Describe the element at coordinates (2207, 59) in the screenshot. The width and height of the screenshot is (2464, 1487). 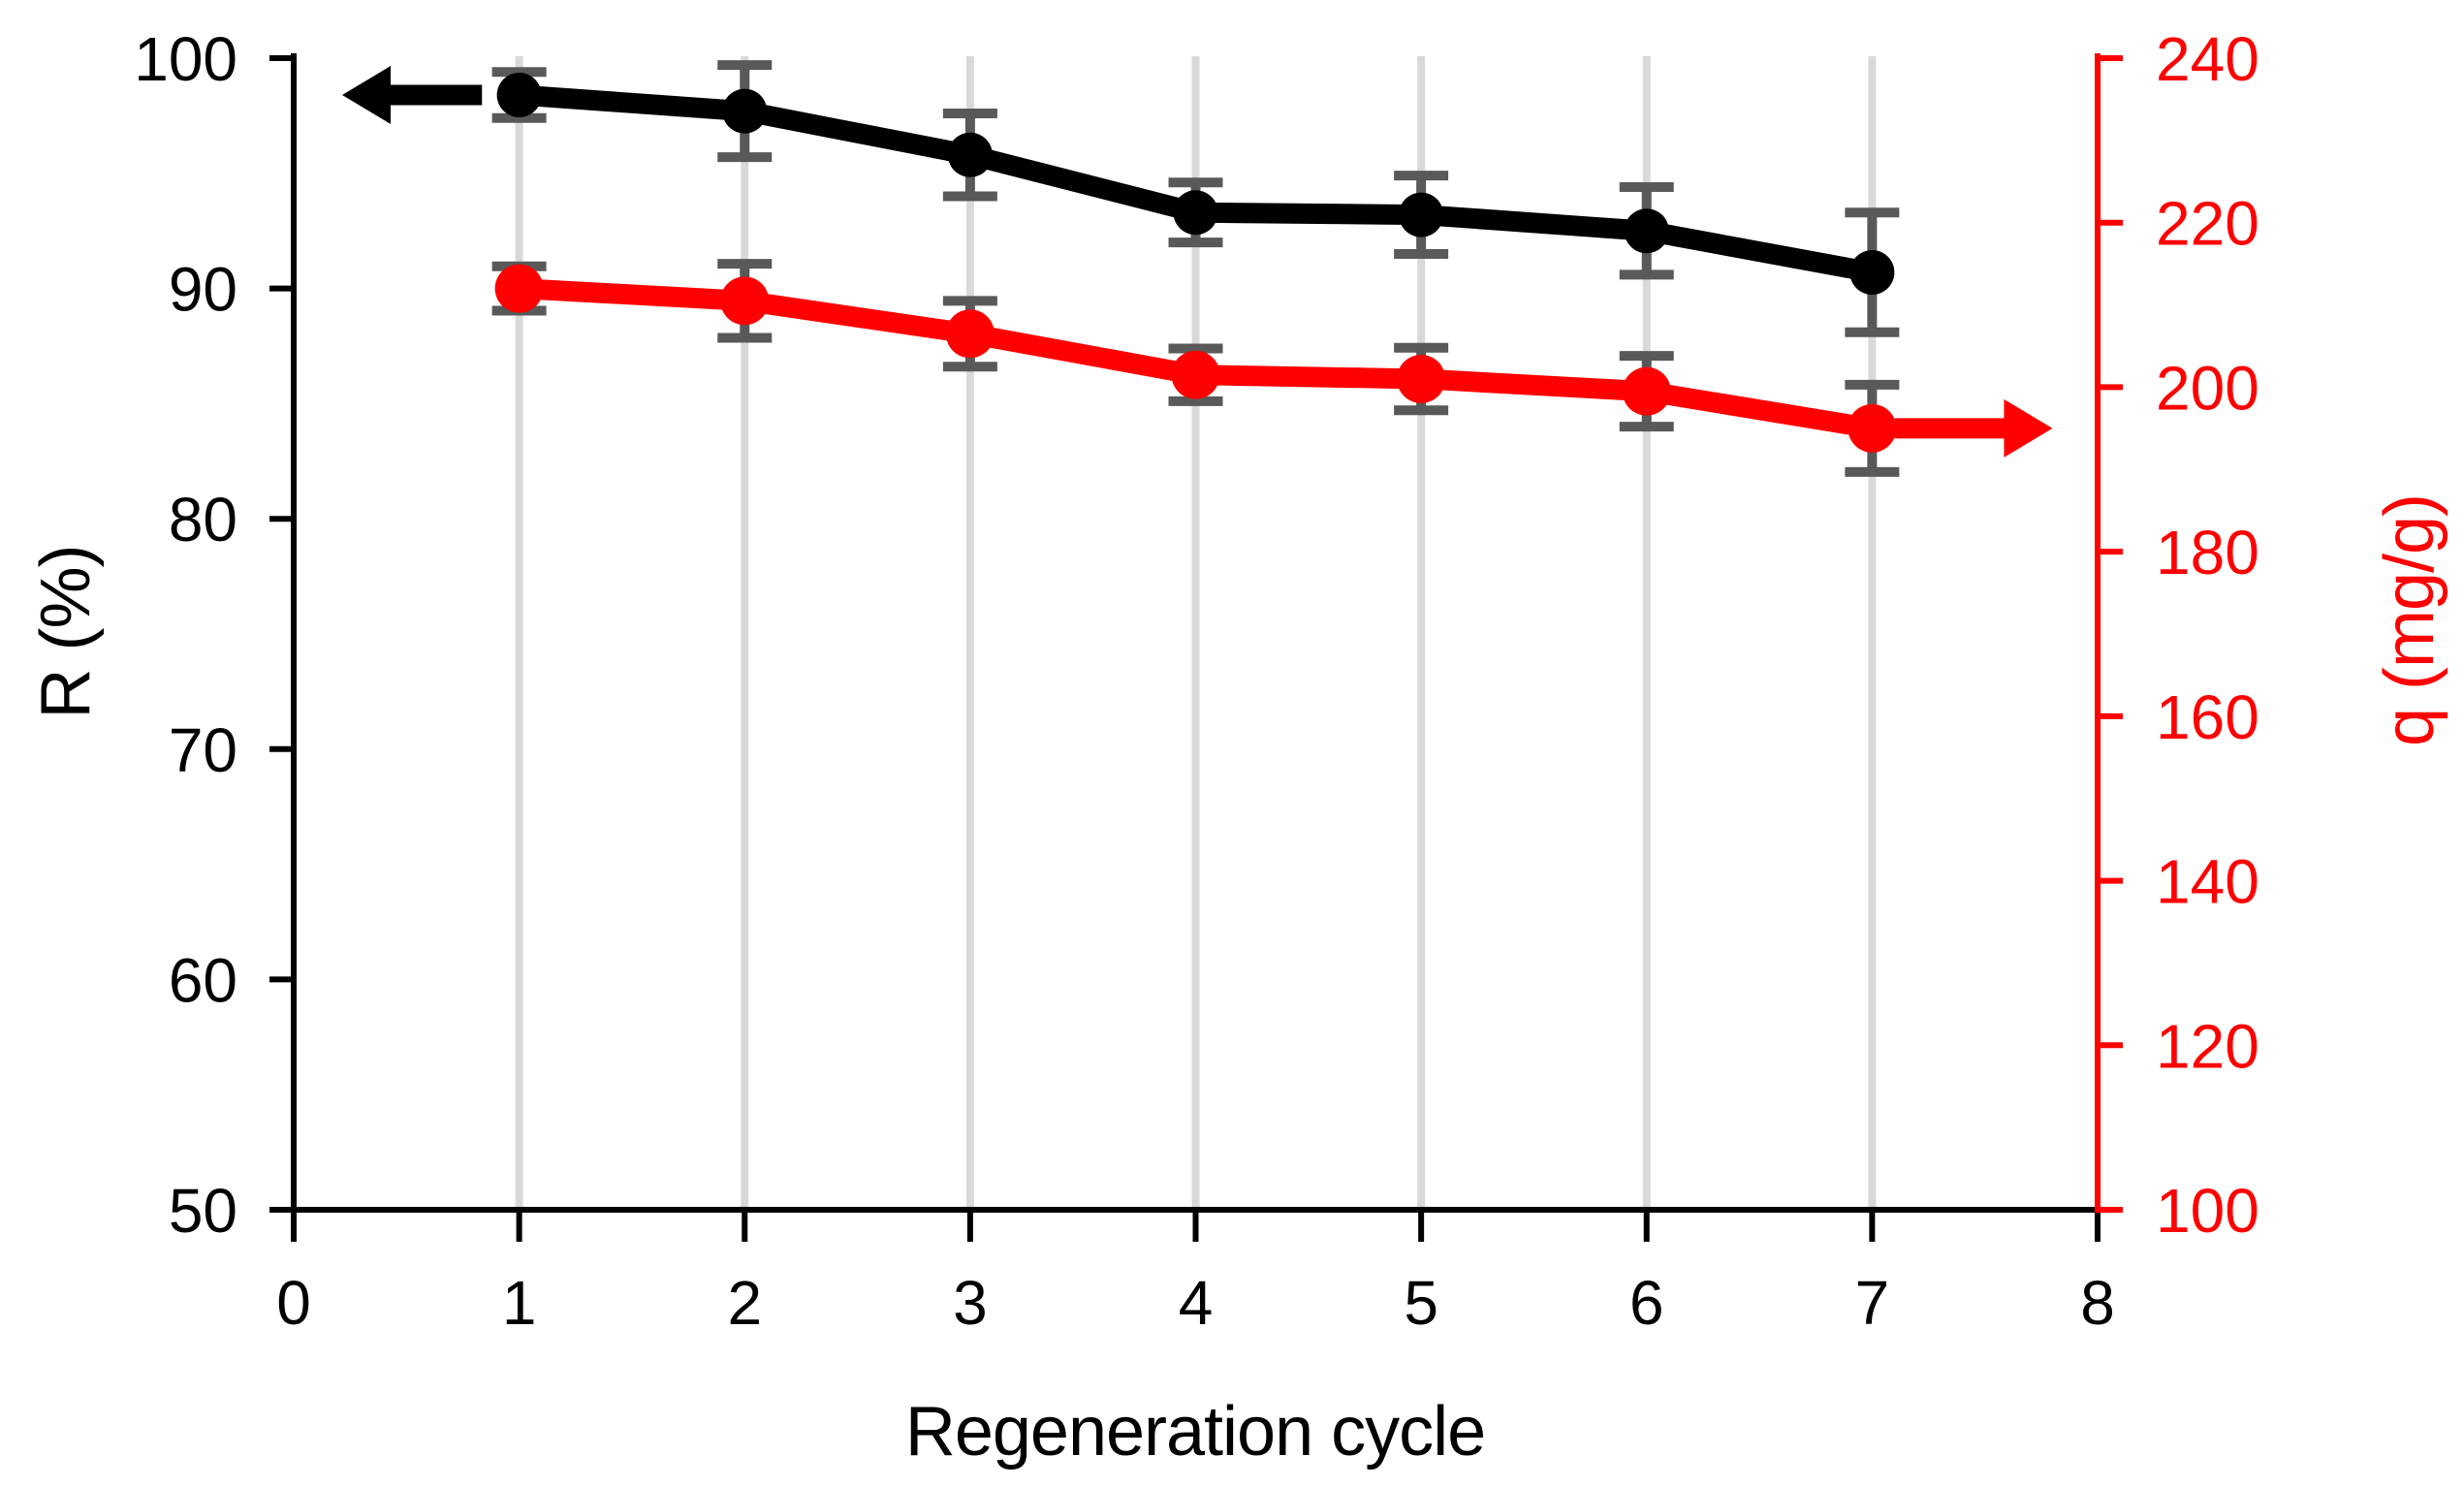
I see `right-axis-tick-label: 240` at that location.